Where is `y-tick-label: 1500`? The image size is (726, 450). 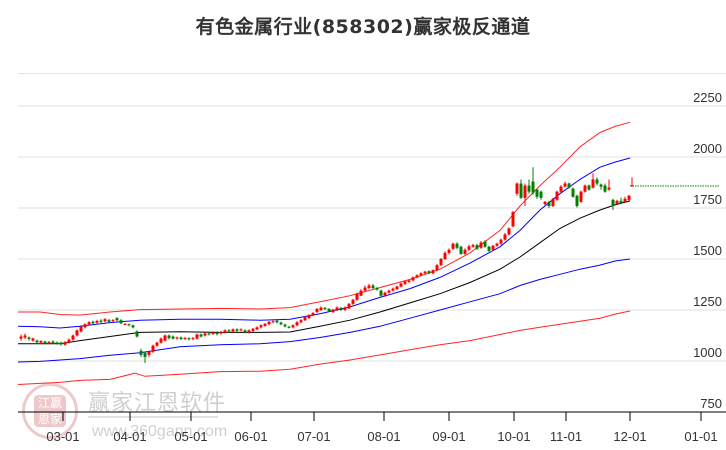 y-tick-label: 1500 is located at coordinates (707, 250).